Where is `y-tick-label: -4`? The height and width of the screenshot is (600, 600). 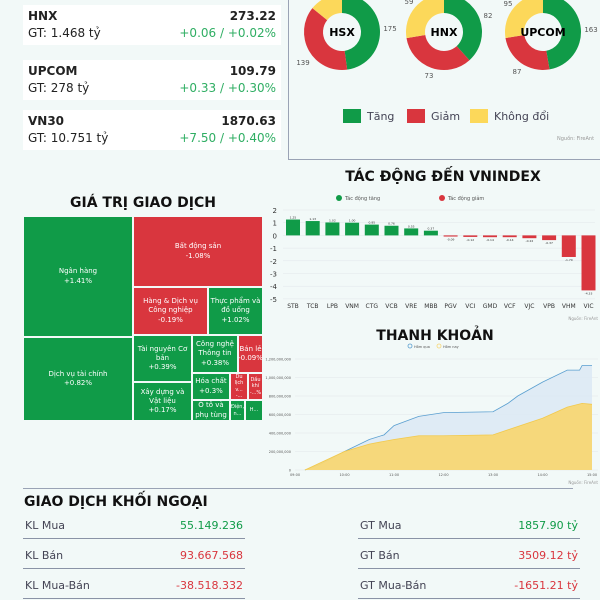
y-tick-label: -4 is located at coordinates (274, 287).